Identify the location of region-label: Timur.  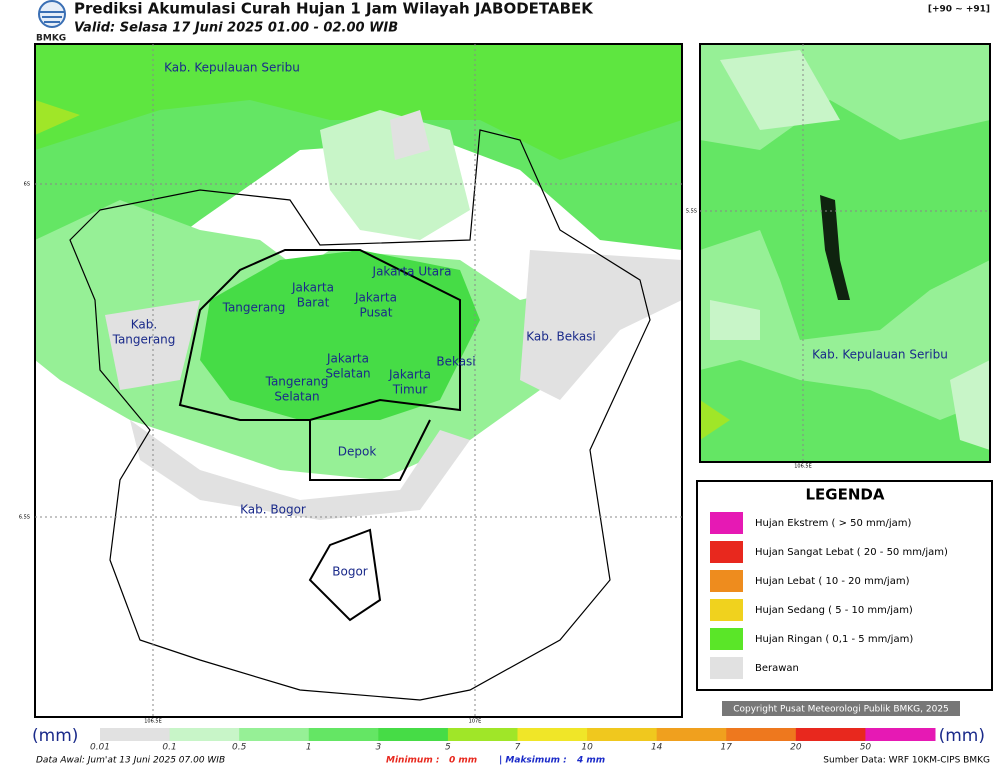
(410, 390).